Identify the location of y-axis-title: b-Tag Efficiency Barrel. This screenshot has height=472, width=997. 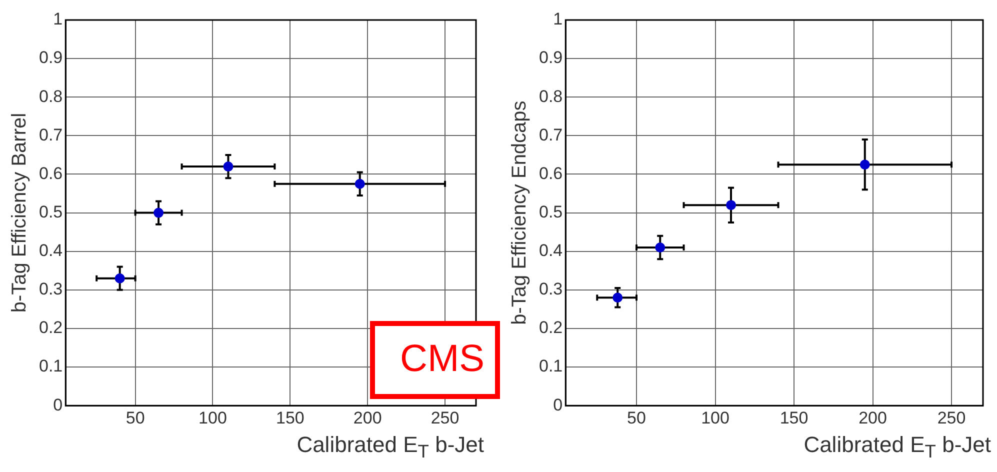
(19, 212).